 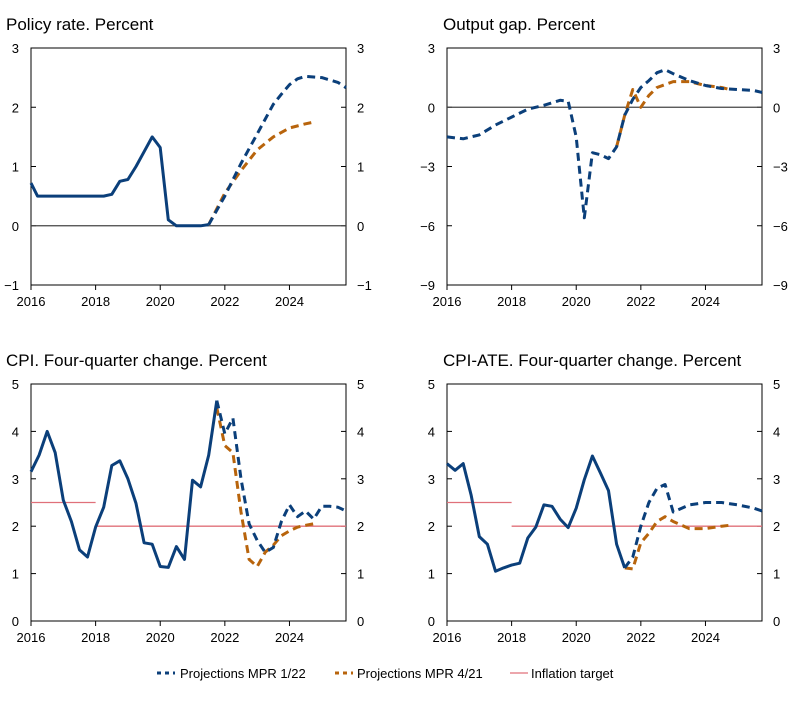 What do you see at coordinates (427, 167) in the screenshot?
I see `y-tick-label-left: −3` at bounding box center [427, 167].